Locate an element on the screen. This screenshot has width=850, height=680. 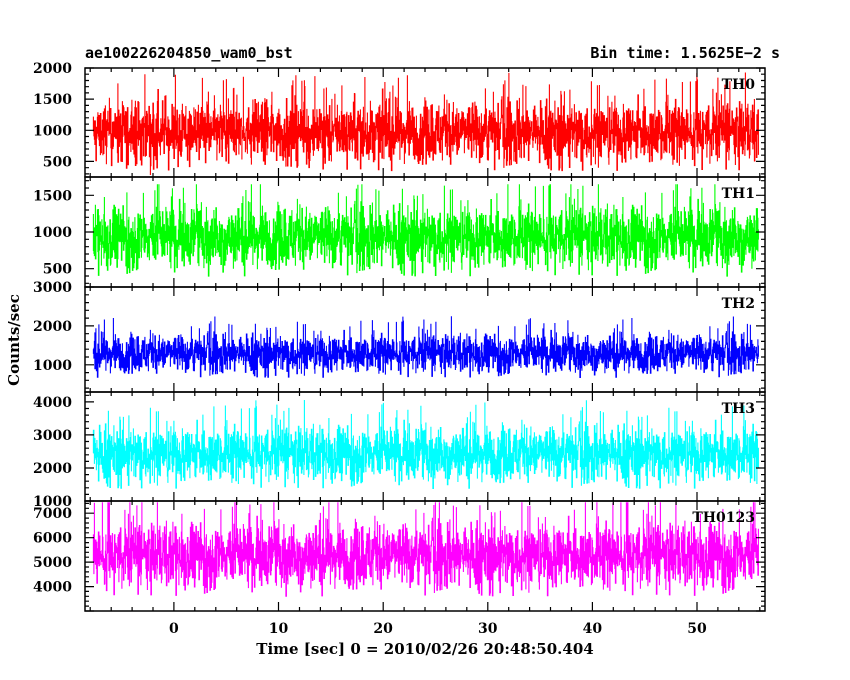
panel-label-th2: TH2 is located at coordinates (738, 304).